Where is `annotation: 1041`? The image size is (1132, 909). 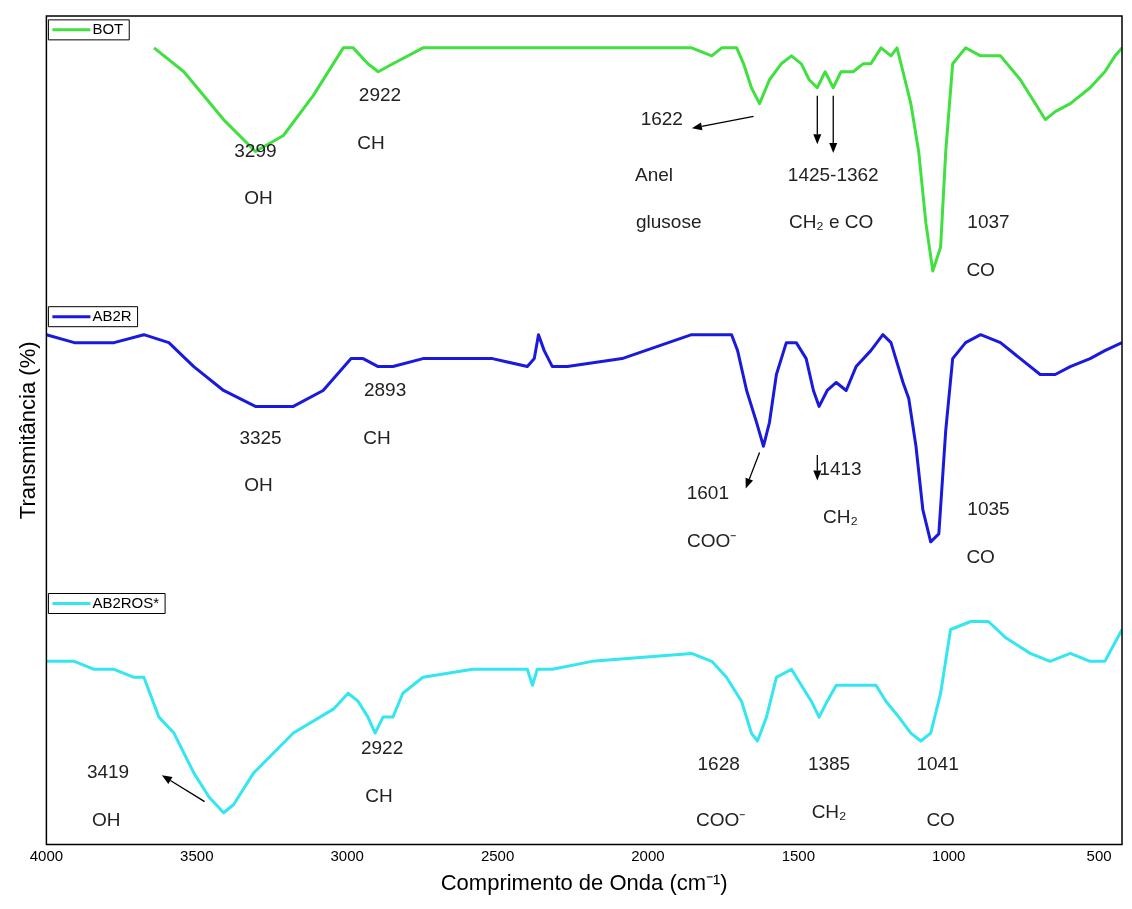 annotation: 1041 is located at coordinates (937, 764).